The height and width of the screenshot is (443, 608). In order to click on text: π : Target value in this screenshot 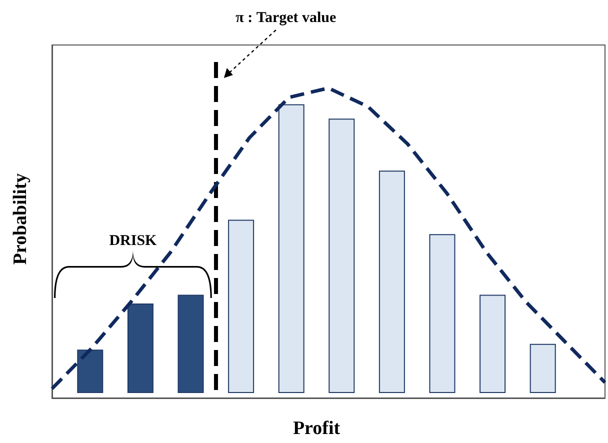, I will do `click(286, 18)`.